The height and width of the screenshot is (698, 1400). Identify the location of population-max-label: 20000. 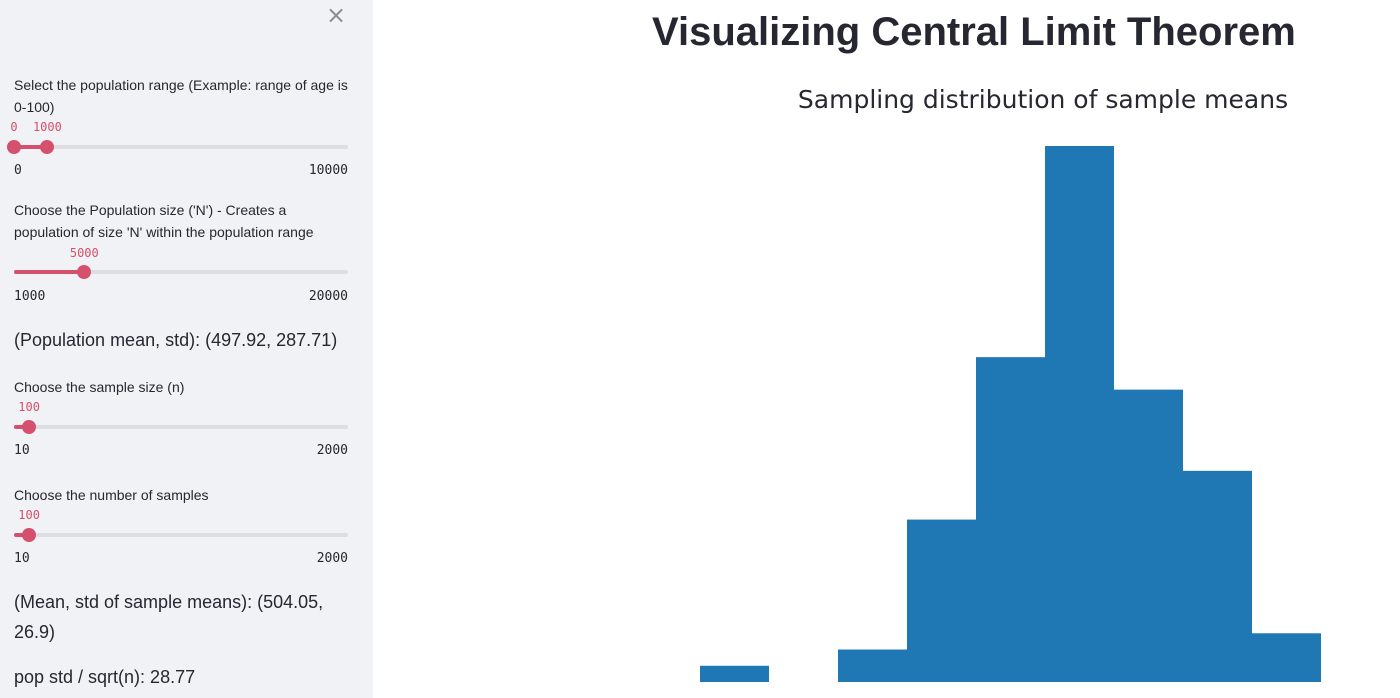
(328, 296).